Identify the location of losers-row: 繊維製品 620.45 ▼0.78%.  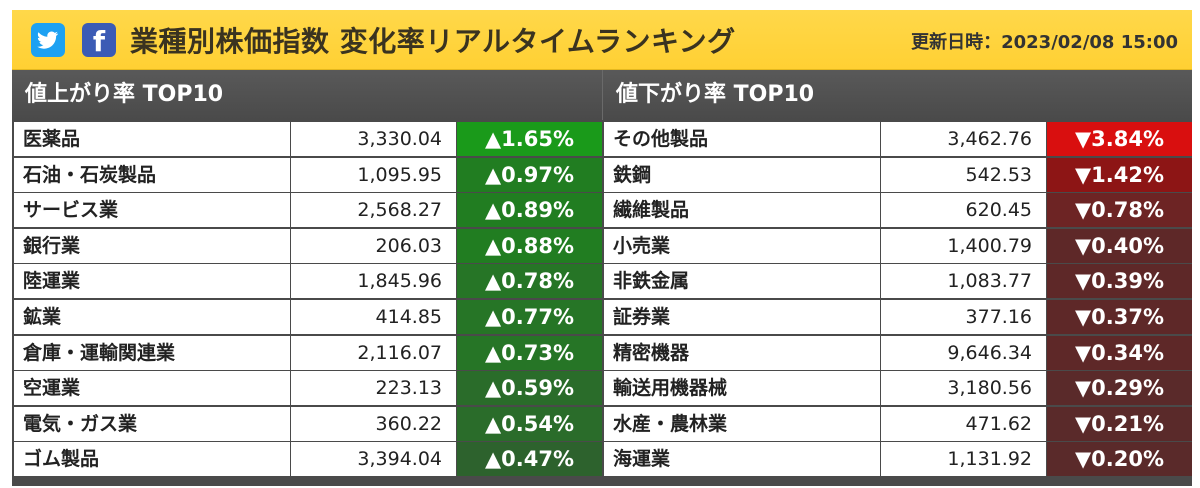
(898, 211).